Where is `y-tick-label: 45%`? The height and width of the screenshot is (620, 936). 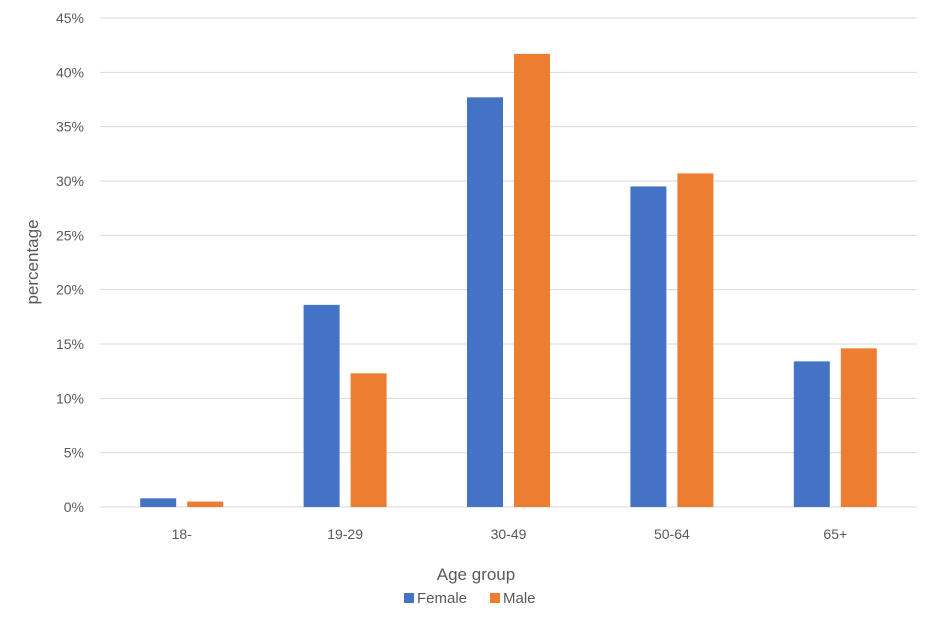
y-tick-label: 45% is located at coordinates (70, 18).